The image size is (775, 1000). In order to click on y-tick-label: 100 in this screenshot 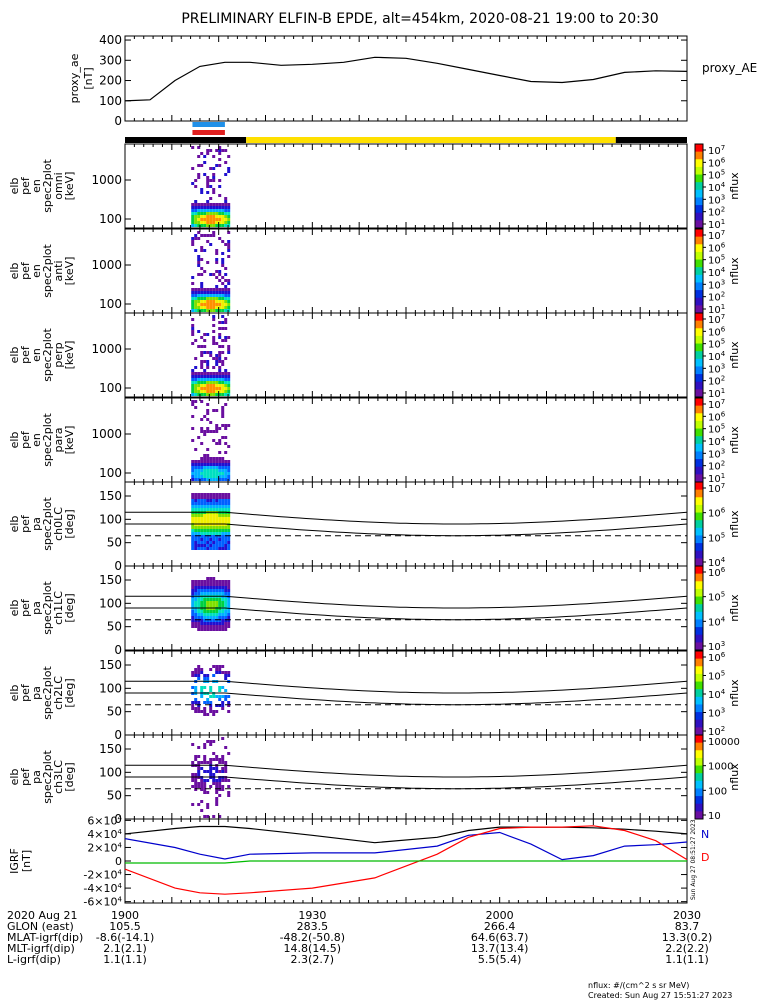, I will do `click(110, 688)`.